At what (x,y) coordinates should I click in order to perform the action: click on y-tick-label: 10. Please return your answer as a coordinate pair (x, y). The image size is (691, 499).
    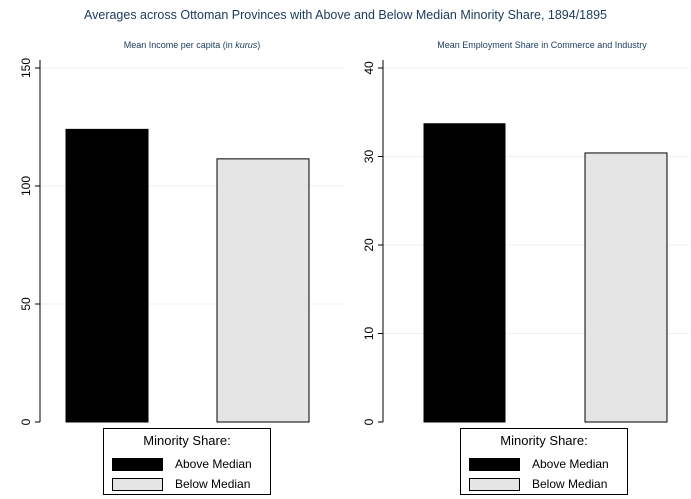
    Looking at the image, I should click on (369, 334).